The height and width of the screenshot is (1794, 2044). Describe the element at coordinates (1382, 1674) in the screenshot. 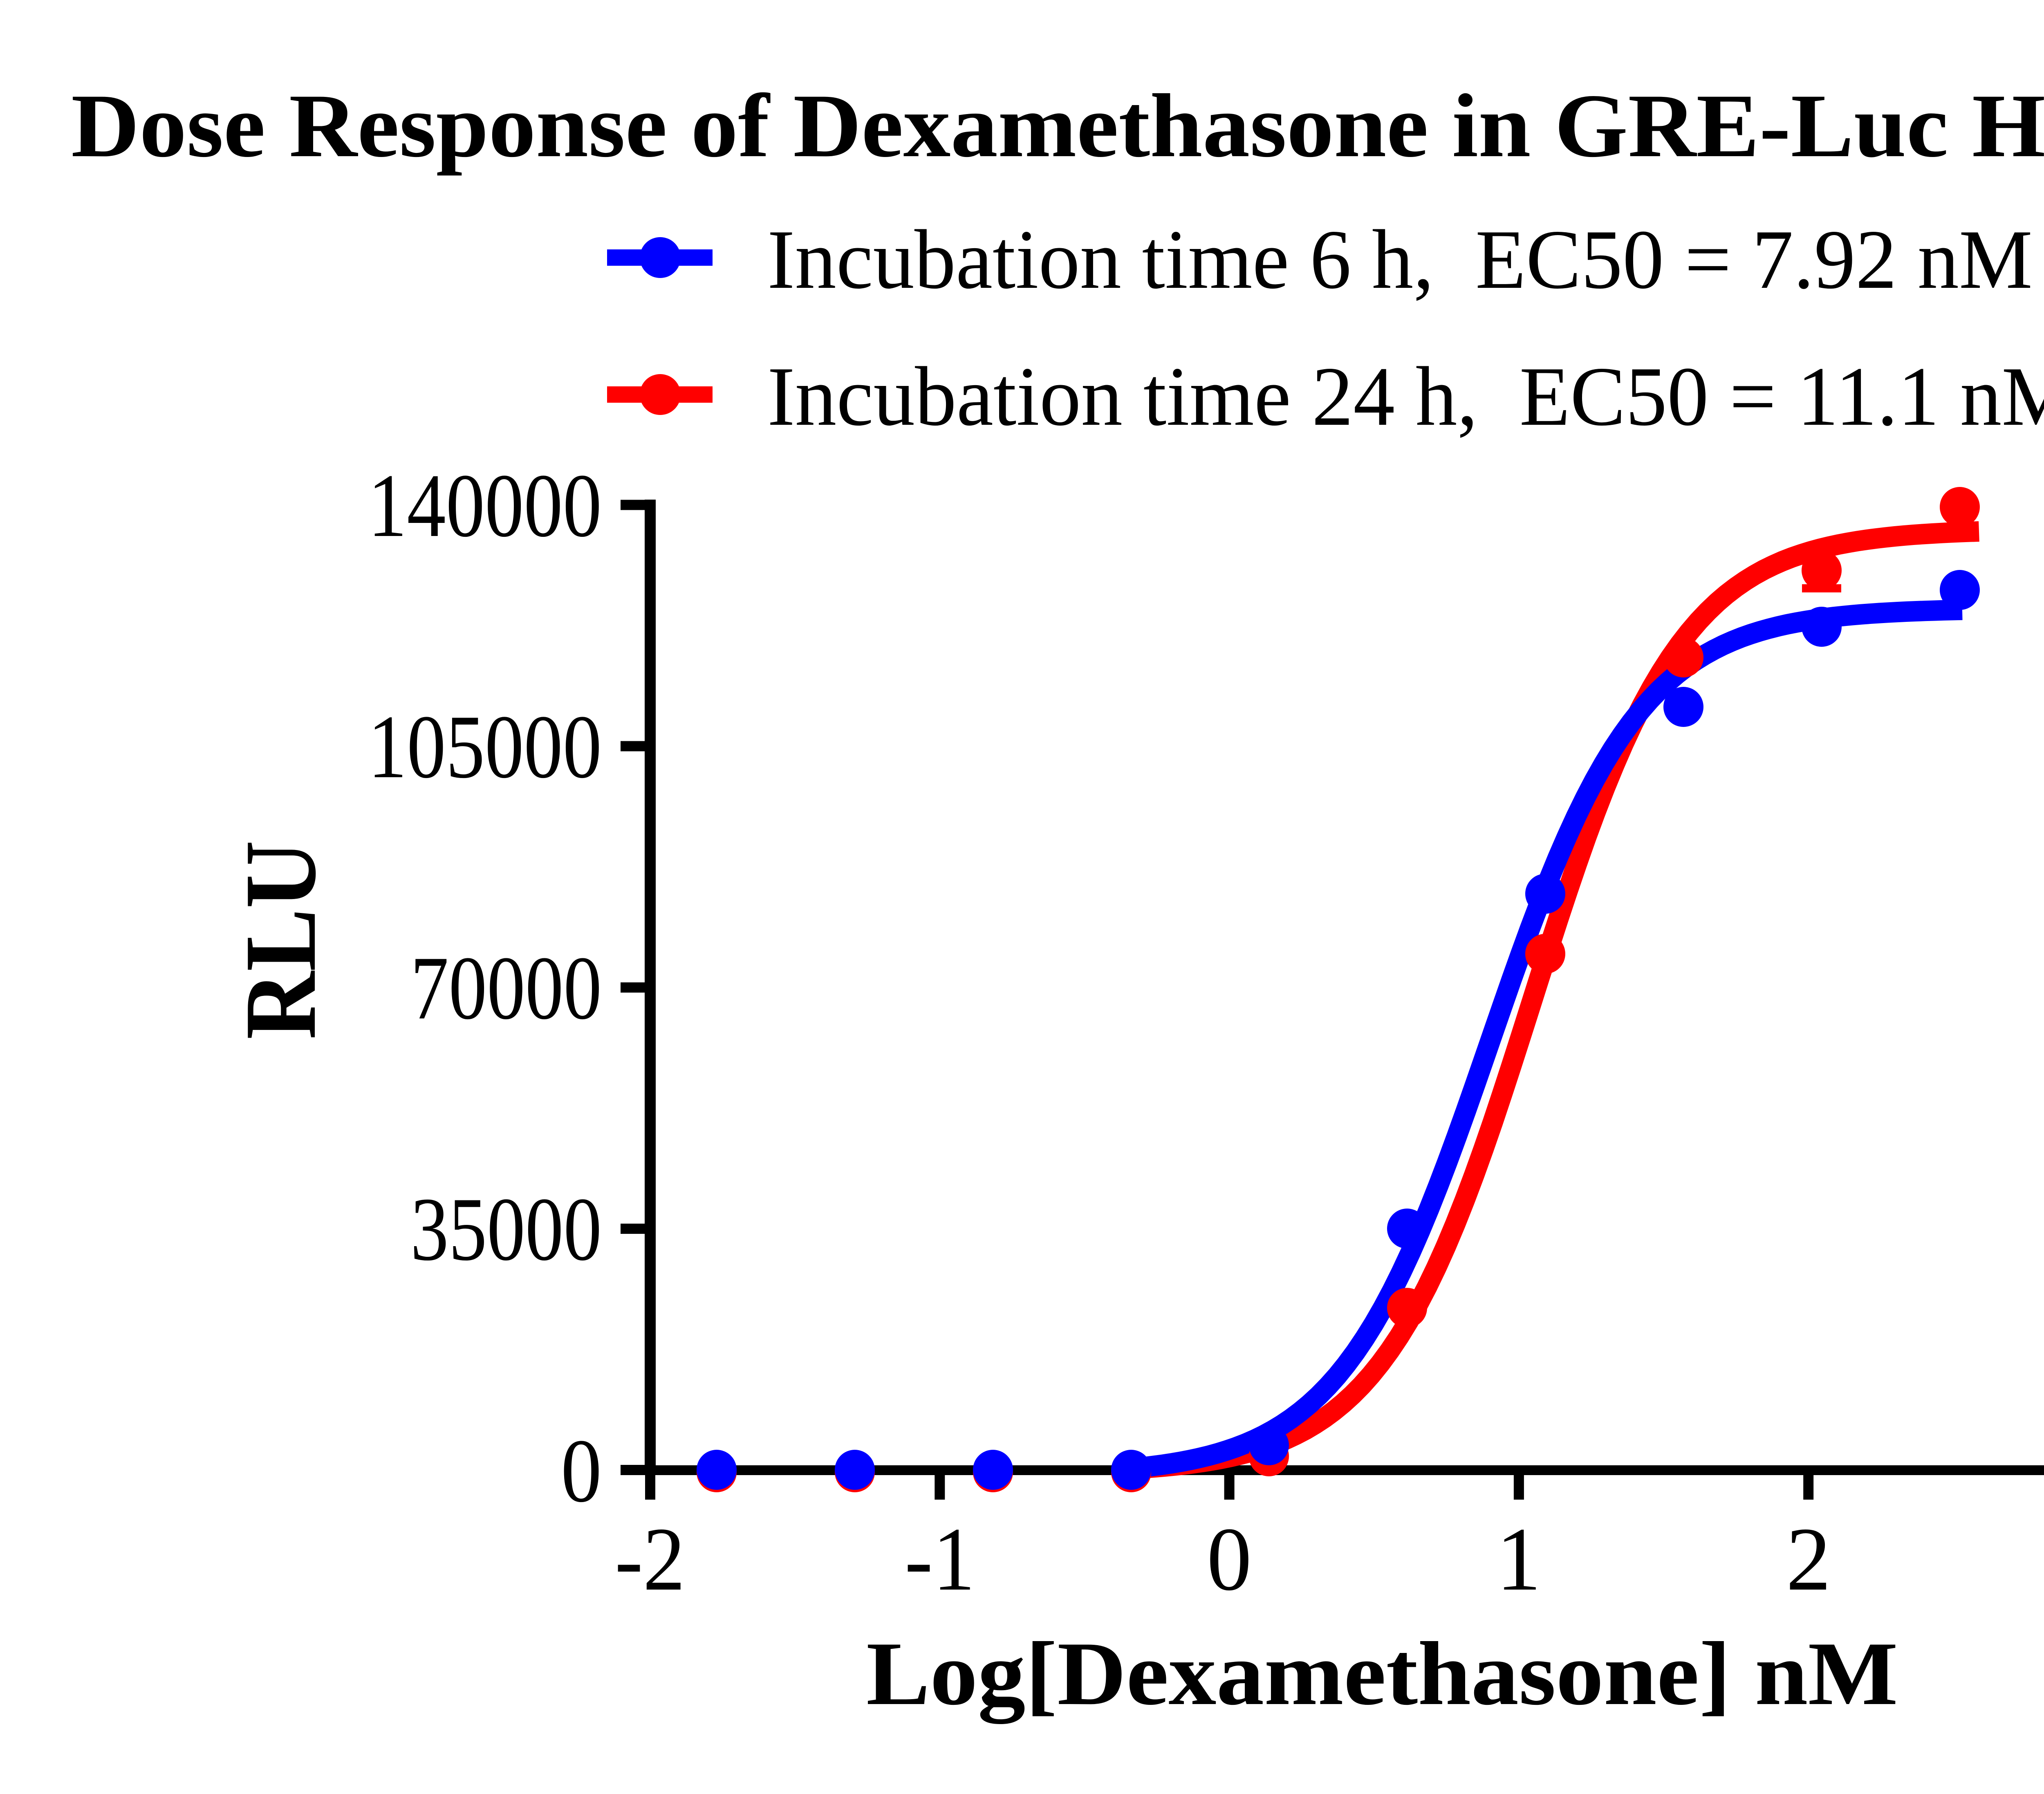

I see `svg-text: Log[Dexamethasone] nM` at that location.